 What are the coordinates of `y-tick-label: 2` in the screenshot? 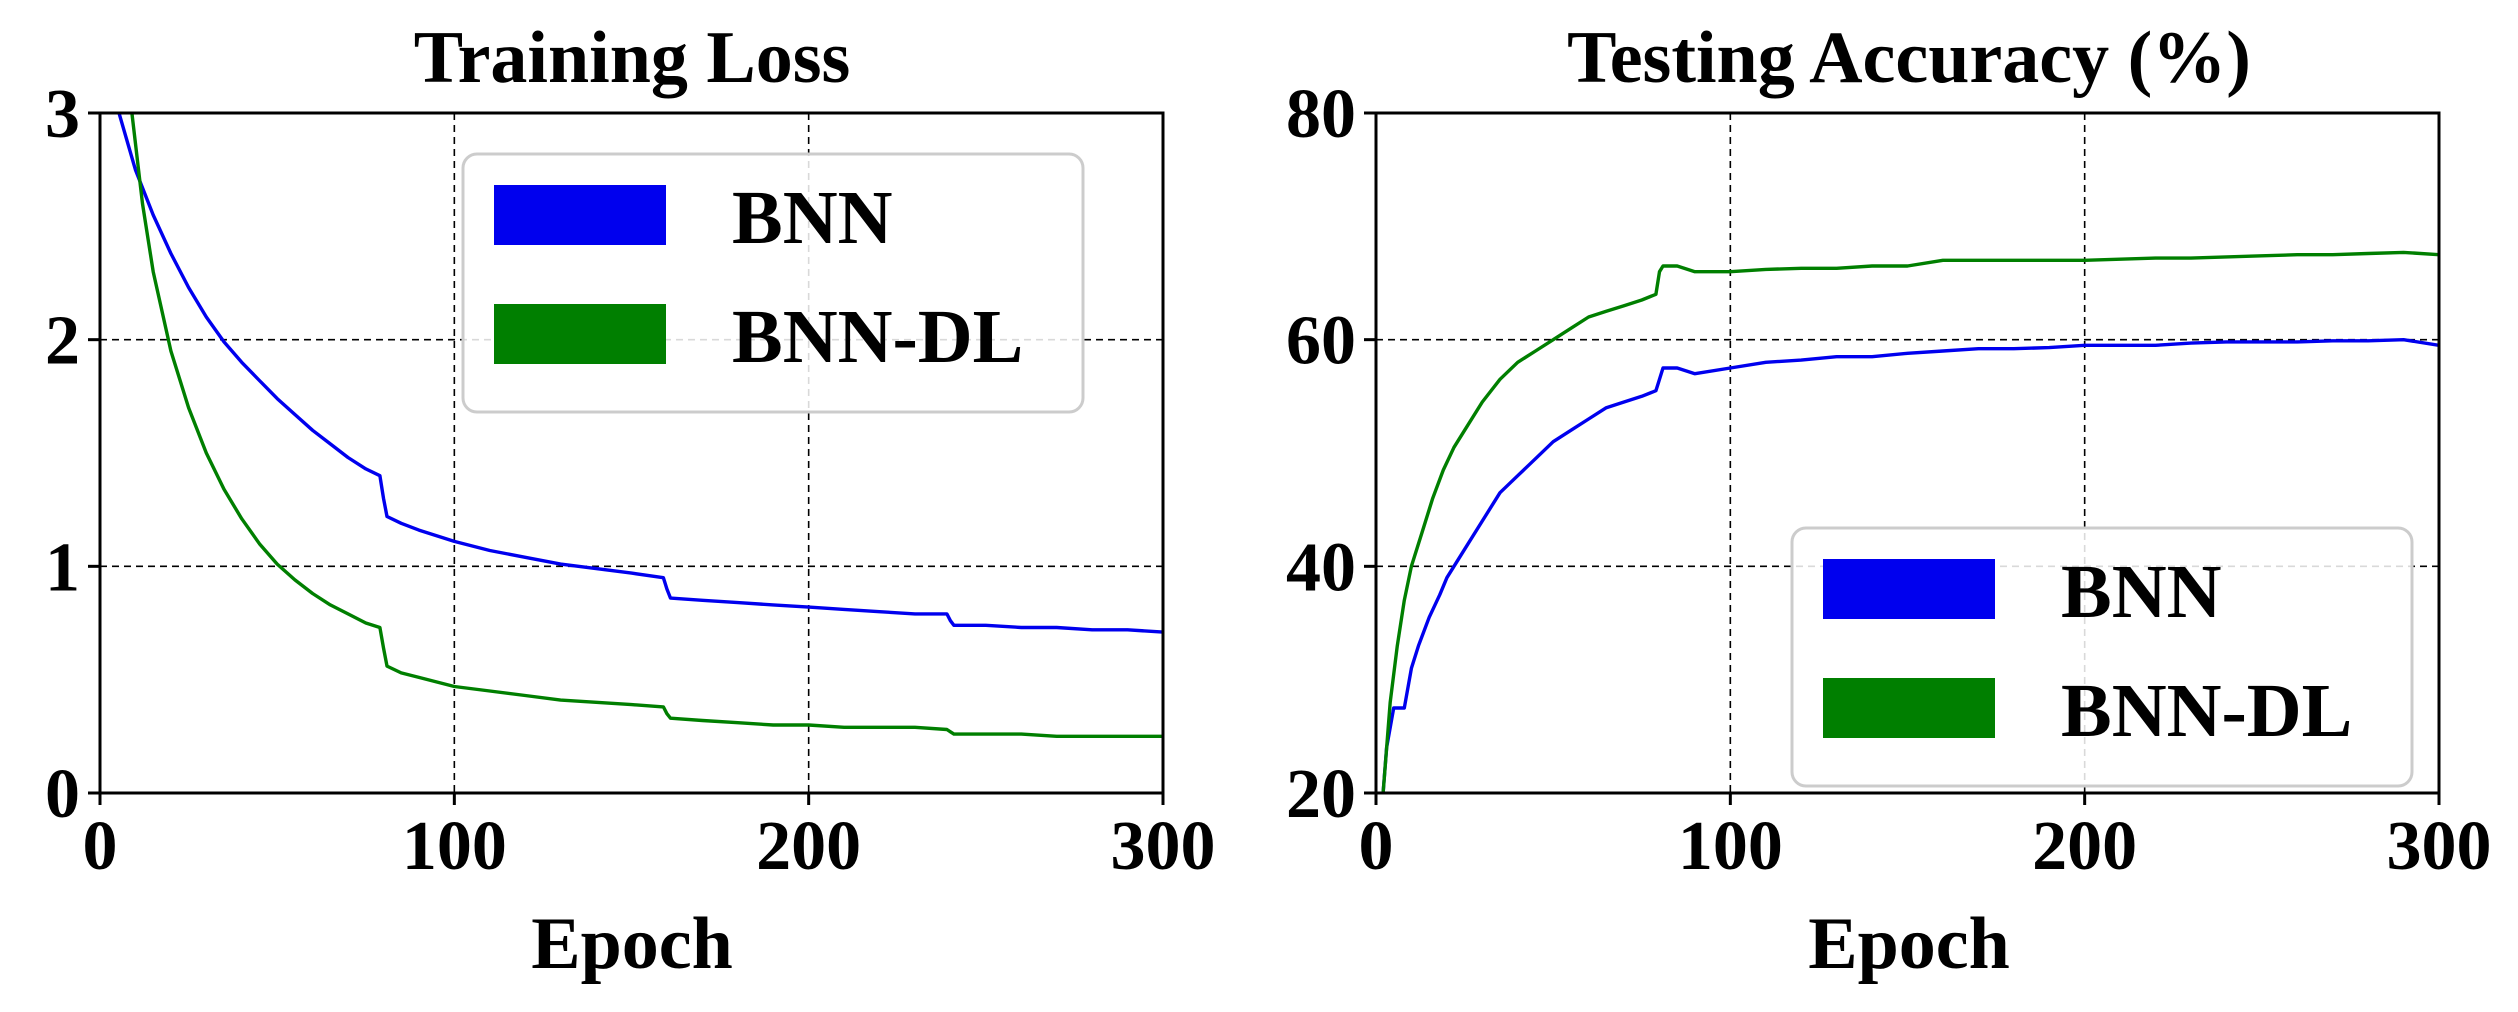 It's located at (62, 341).